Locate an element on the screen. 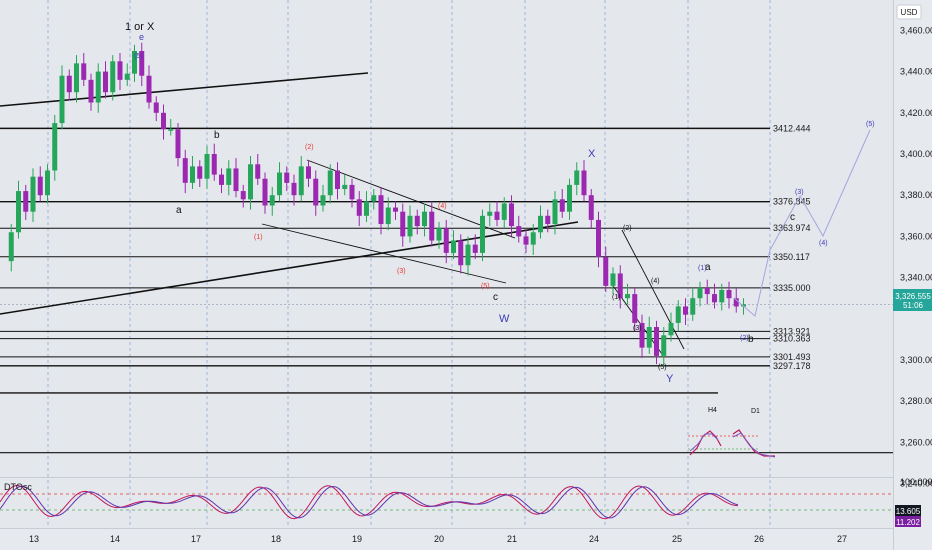 The height and width of the screenshot is (550, 932). wave-label-p4-red: (4) is located at coordinates (442, 206).